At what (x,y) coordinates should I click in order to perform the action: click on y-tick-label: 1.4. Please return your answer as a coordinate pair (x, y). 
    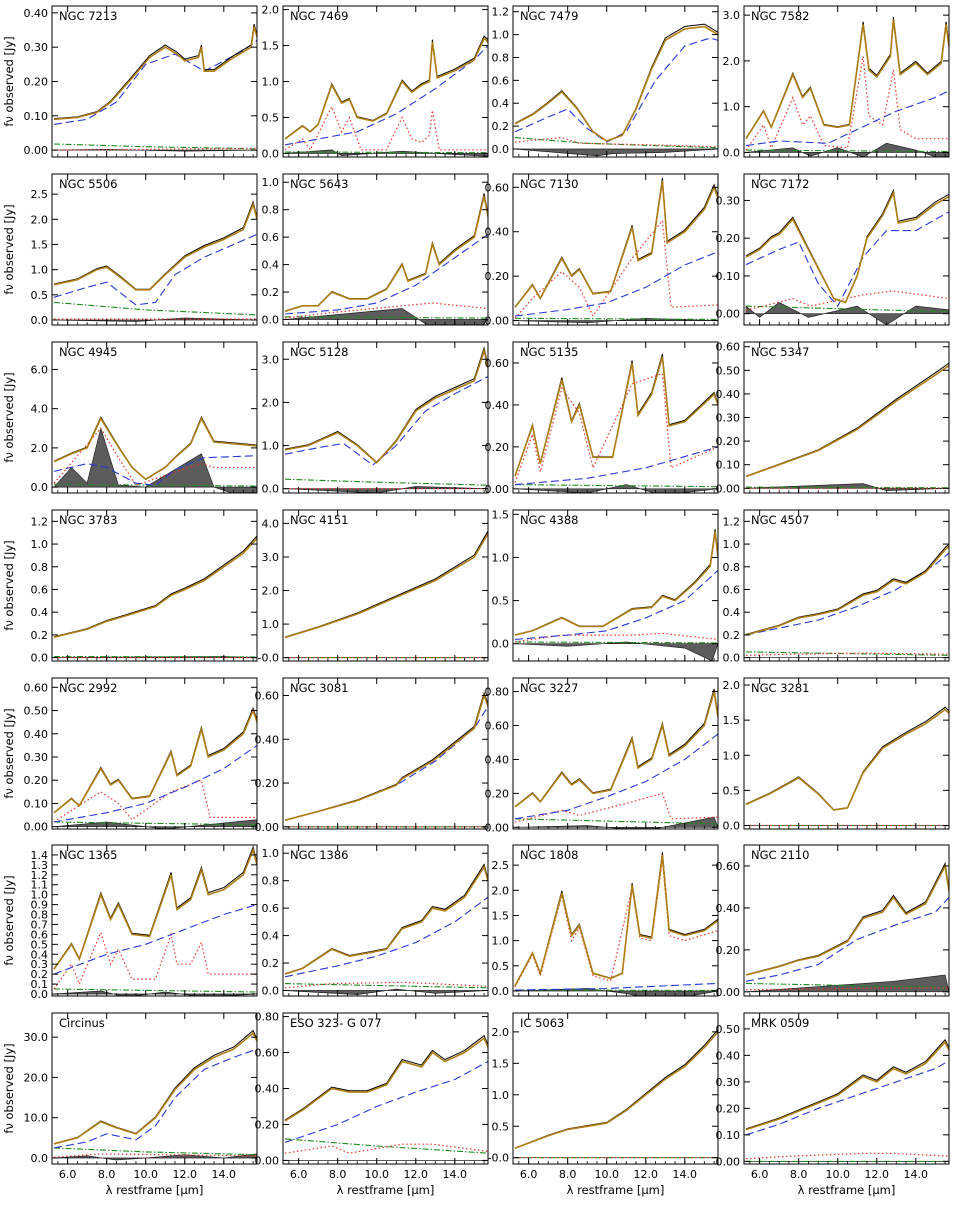
    Looking at the image, I should click on (40, 855).